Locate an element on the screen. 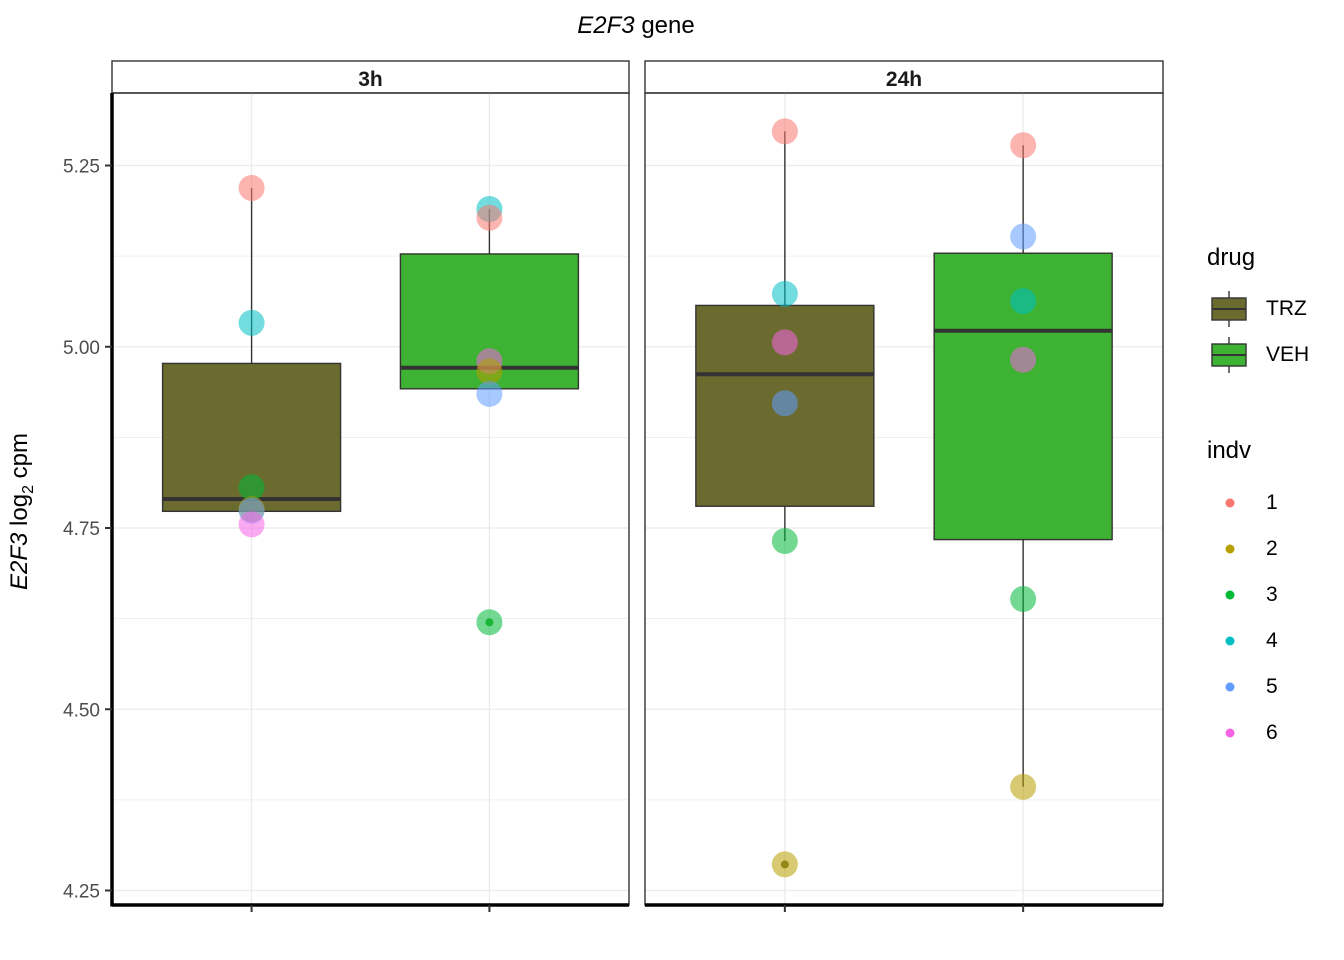 This screenshot has height=960, width=1344. panel-strip-24h is located at coordinates (904, 77).